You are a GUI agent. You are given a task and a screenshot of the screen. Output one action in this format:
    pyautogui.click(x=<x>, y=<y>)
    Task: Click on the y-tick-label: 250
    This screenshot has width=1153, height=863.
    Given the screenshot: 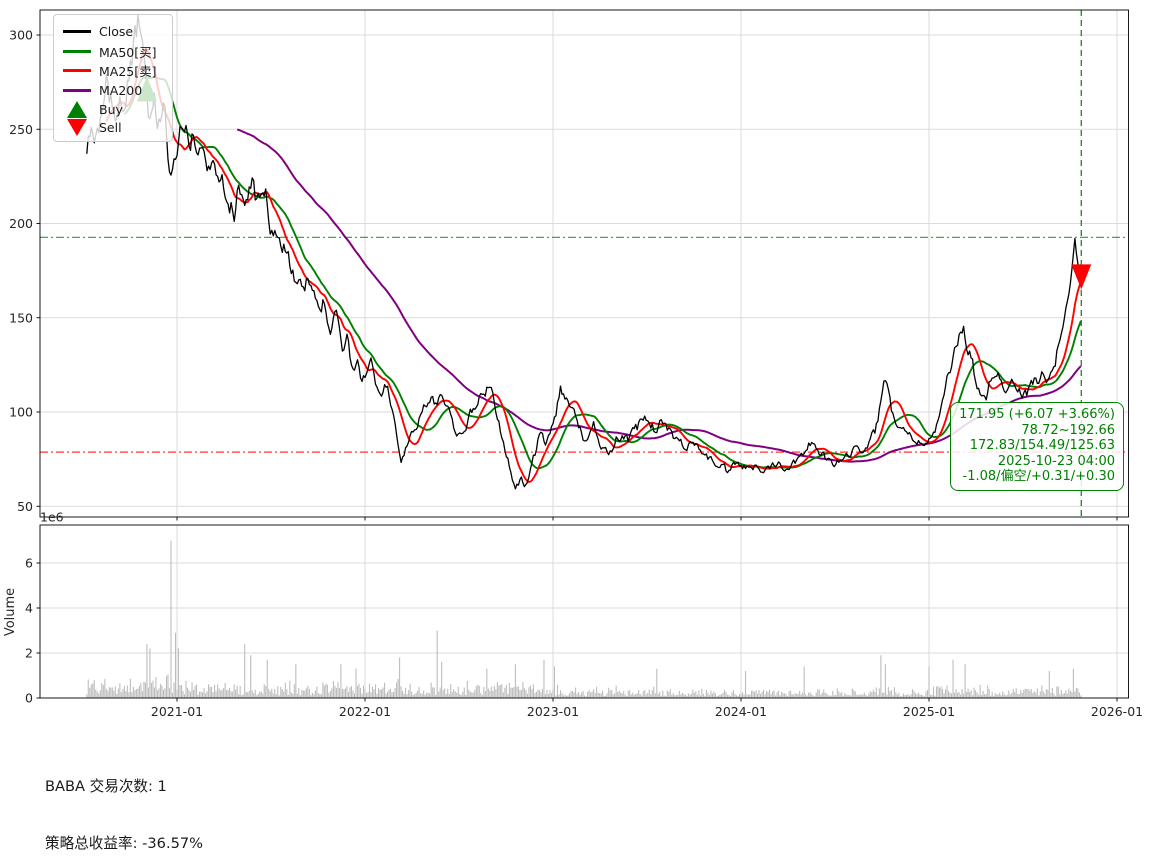 What is the action you would take?
    pyautogui.click(x=21, y=129)
    